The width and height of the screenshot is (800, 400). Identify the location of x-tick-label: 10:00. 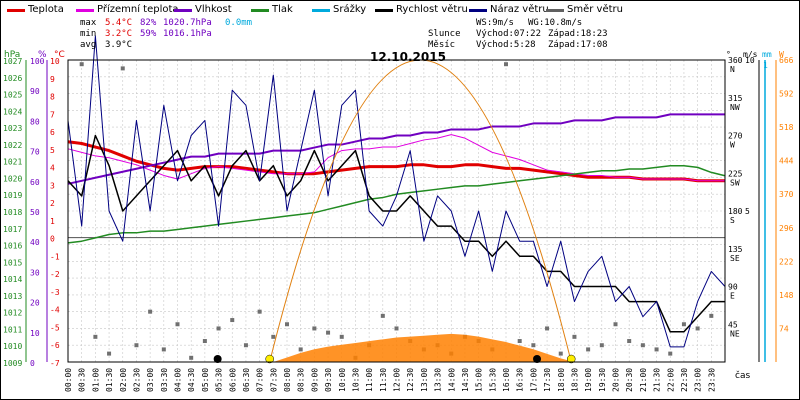
(342, 380).